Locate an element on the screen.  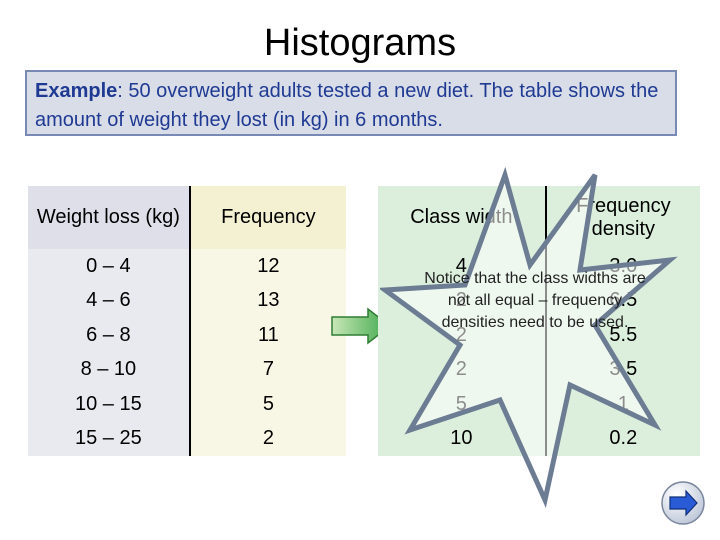
weight-loss-cell: 15 – 25 is located at coordinates (109, 438).